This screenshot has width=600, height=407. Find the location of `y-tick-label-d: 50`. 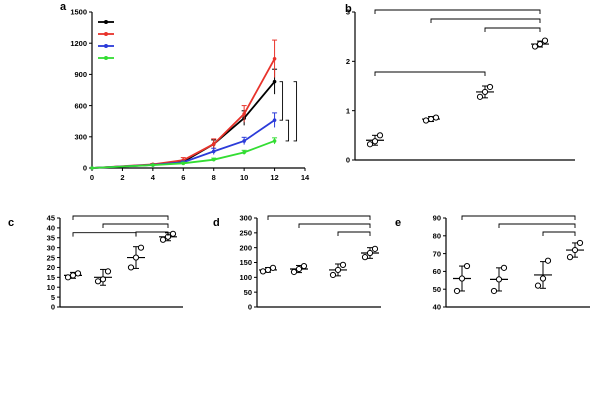

y-tick-label-d: 50 is located at coordinates (248, 292).